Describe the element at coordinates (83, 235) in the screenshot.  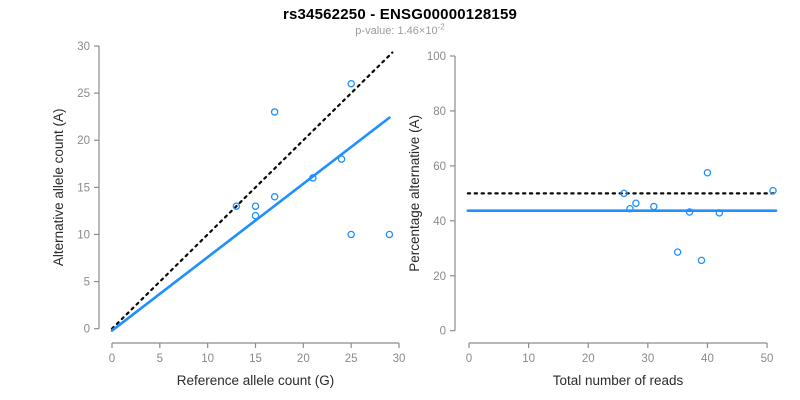
I see `y-tick-label: 10` at that location.